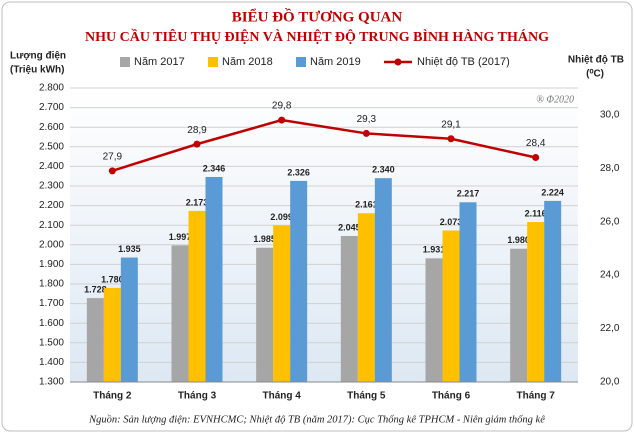  Describe the element at coordinates (281, 396) in the screenshot. I see `x-tick-label: Tháng 4` at that location.